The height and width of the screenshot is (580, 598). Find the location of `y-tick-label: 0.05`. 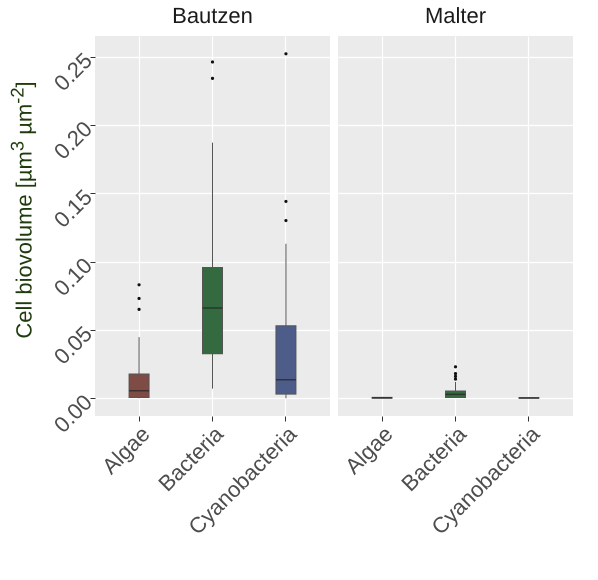

y-tick-label: 0.05 is located at coordinates (73, 345).